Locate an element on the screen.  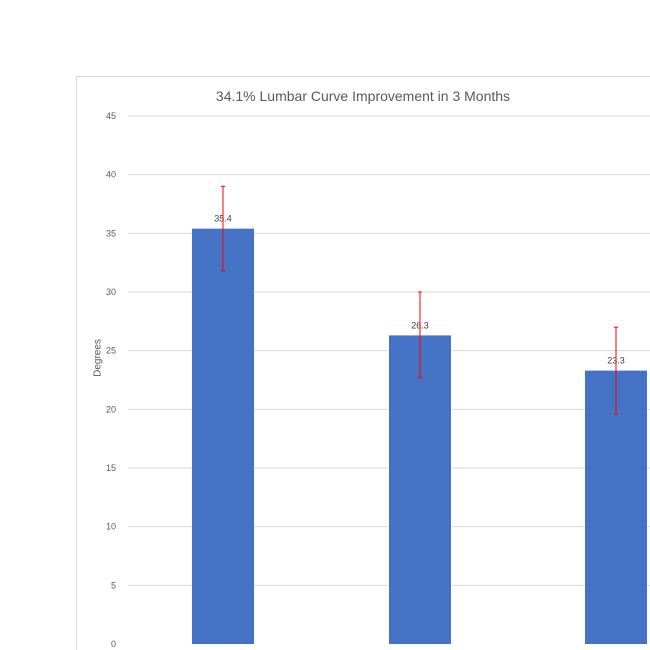
y-tick-label: 20 is located at coordinates (111, 409).